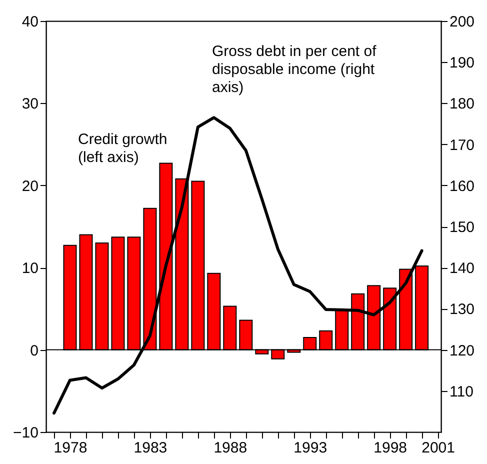 This screenshot has height=464, width=487. What do you see at coordinates (462, 104) in the screenshot?
I see `y2-tick-label: 180` at bounding box center [462, 104].